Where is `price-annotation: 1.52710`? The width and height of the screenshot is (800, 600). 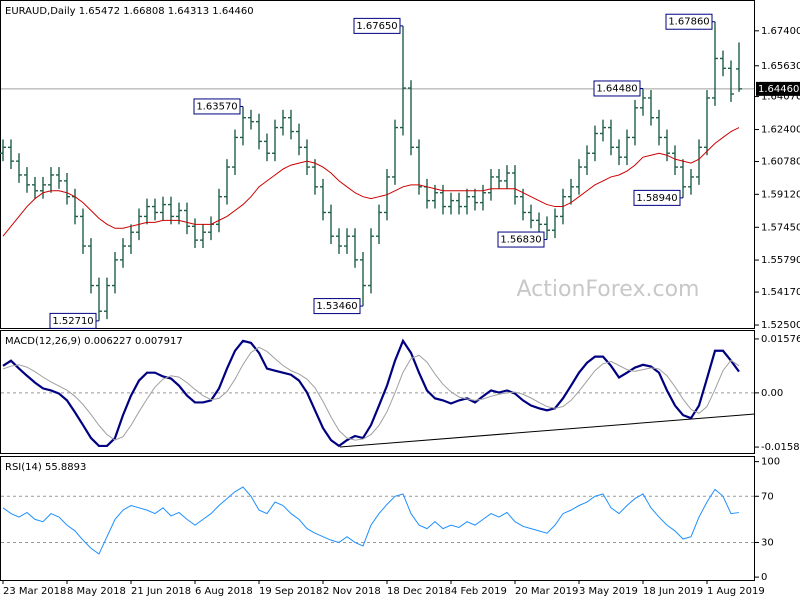 price-annotation: 1.52710 is located at coordinates (74, 320).